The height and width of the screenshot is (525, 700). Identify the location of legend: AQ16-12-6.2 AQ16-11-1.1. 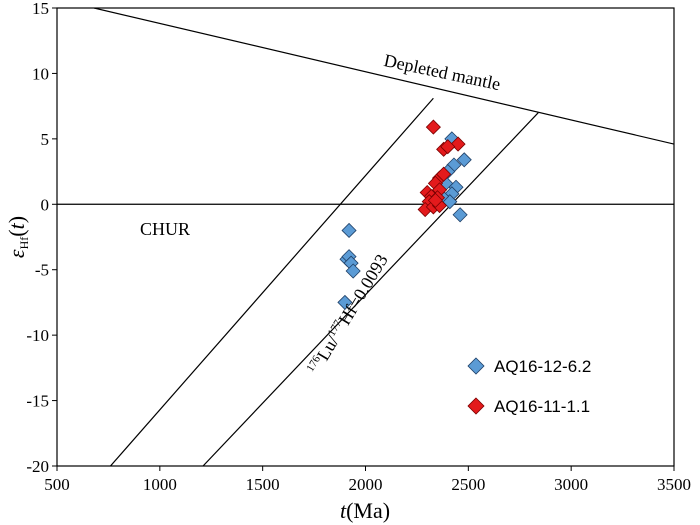
(529, 386).